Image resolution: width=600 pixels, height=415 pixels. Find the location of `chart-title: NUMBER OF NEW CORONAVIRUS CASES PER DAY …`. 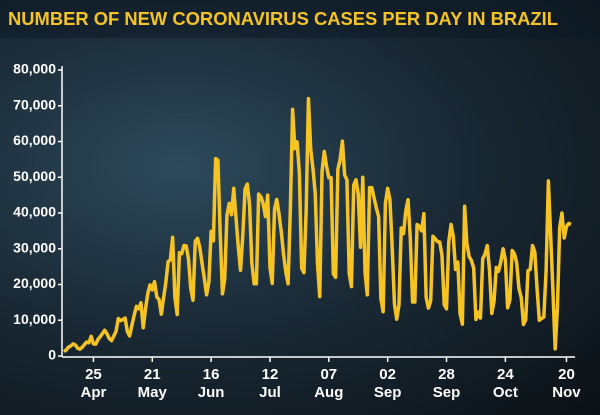

chart-title: NUMBER OF NEW CORONAVIRUS CASES PER DAY … is located at coordinates (283, 19).